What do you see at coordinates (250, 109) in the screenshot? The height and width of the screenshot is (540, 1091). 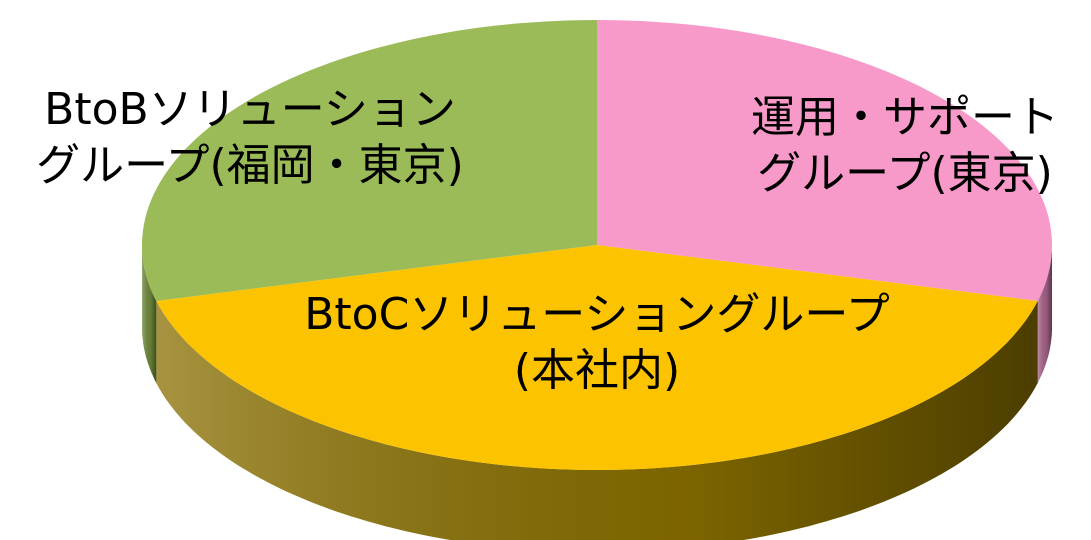 I see `label-line: BtoBソリューション` at bounding box center [250, 109].